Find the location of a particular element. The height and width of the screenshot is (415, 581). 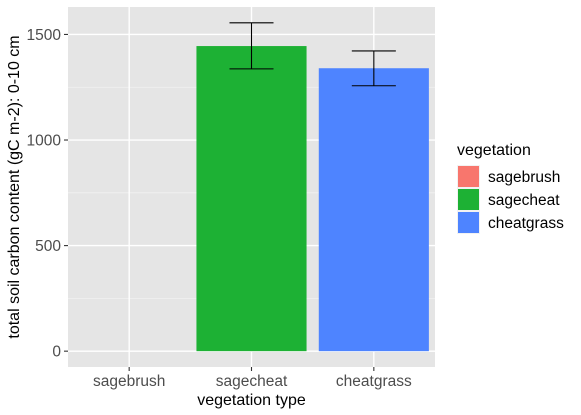

legend-swatch-sagebrush is located at coordinates (468, 176).